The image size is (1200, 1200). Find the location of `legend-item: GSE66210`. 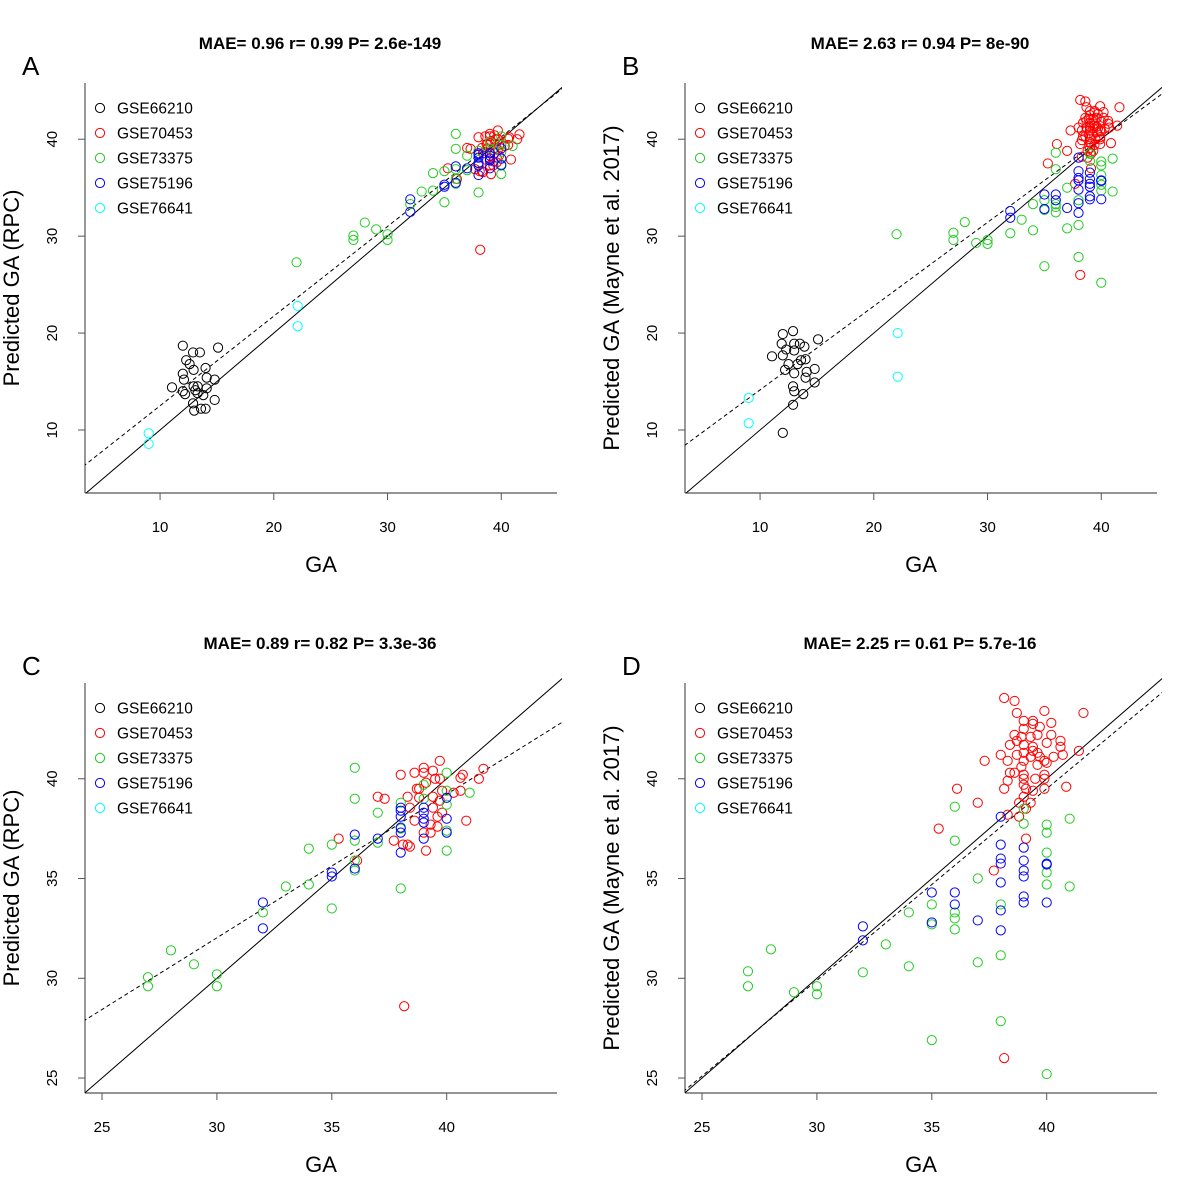

legend-item: GSE66210 is located at coordinates (143, 109).